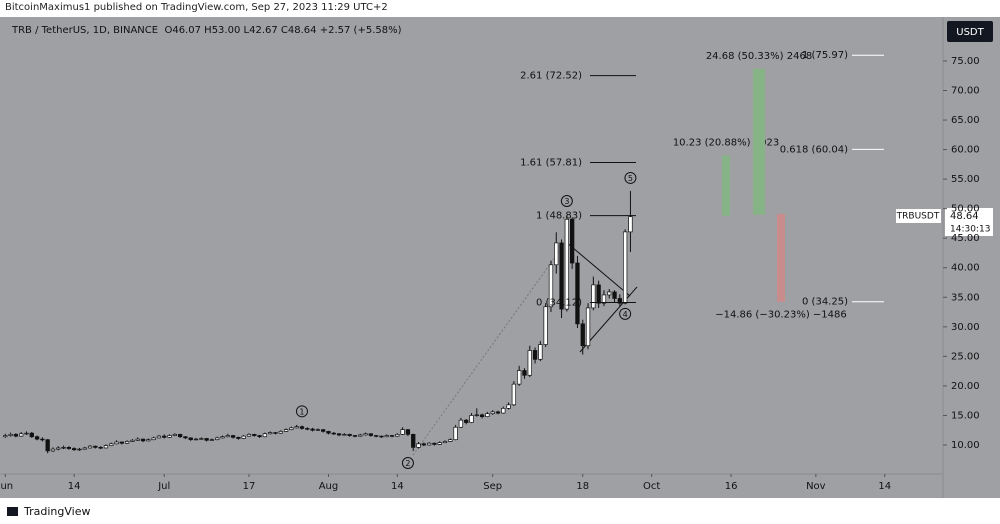 The image size is (1000, 524). What do you see at coordinates (965, 150) in the screenshot?
I see `y-tick-label: 60.00` at bounding box center [965, 150].